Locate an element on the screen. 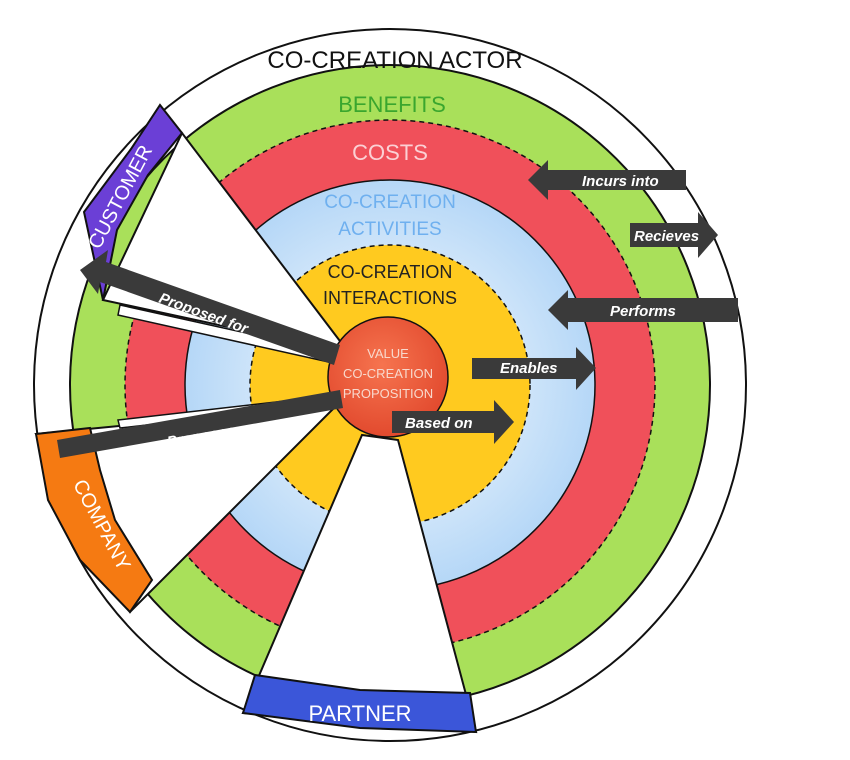 The image size is (850, 760). arrow-based-on is located at coordinates (453, 422).